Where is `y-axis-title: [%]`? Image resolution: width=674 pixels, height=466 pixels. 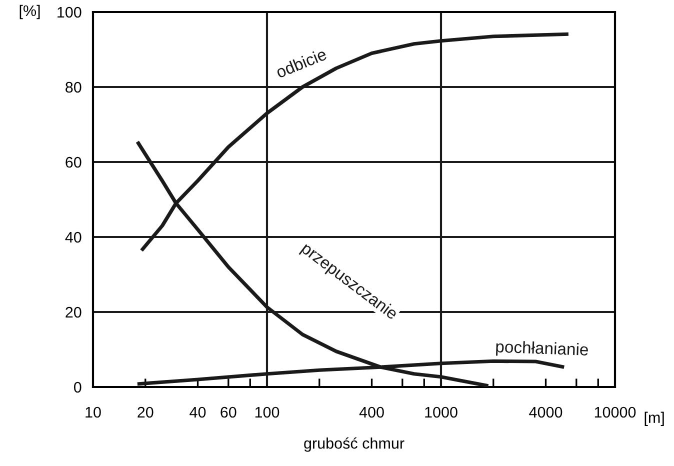 y-axis-title: [%] is located at coordinates (30, 12).